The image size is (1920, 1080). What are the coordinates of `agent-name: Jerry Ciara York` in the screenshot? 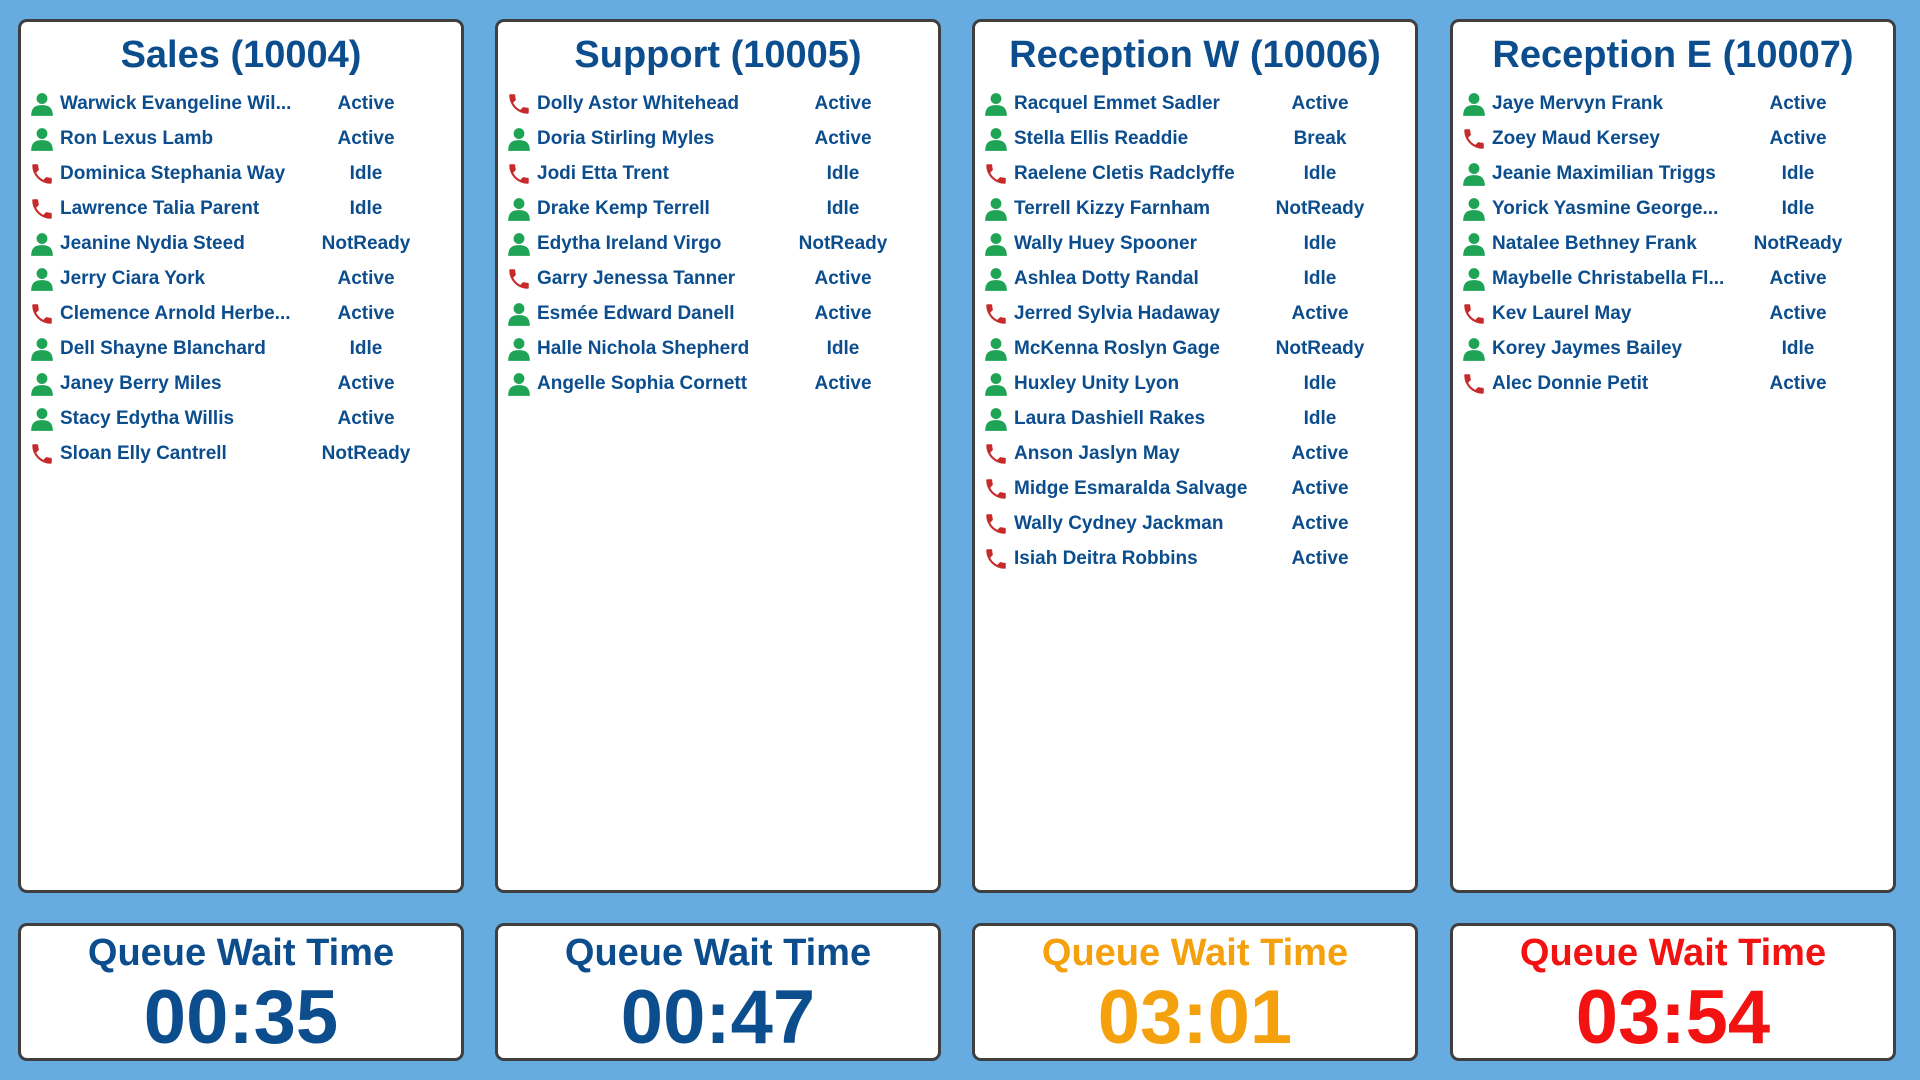 It's located at (133, 278).